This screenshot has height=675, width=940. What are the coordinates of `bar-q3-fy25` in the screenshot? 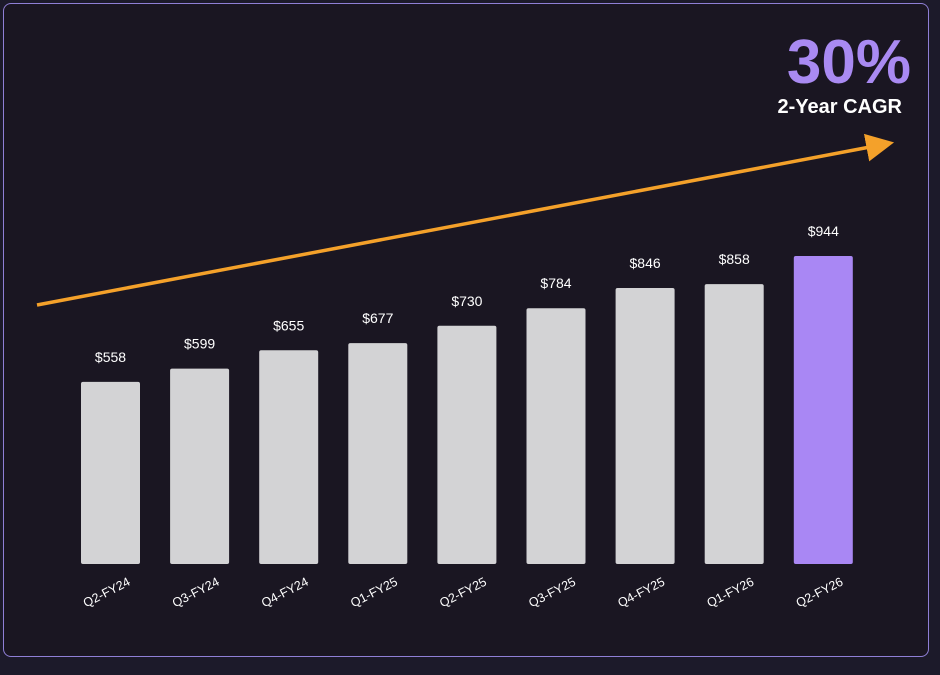 It's located at (556, 436).